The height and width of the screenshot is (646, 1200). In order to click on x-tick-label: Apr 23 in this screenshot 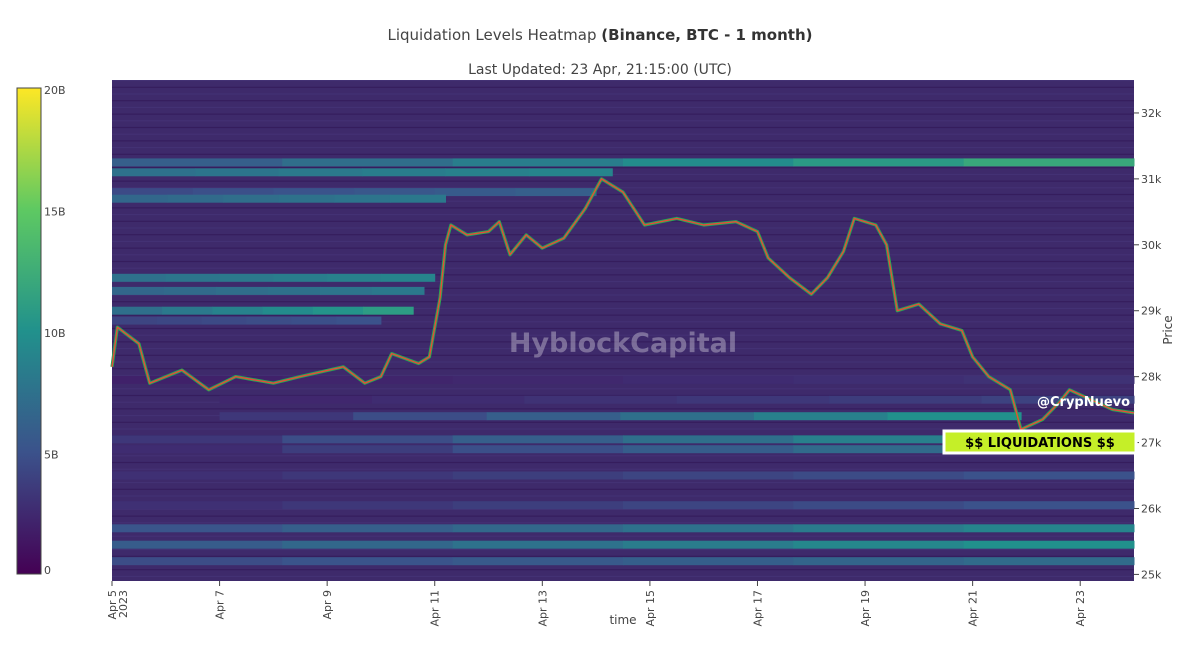, I will do `click(1080, 608)`.